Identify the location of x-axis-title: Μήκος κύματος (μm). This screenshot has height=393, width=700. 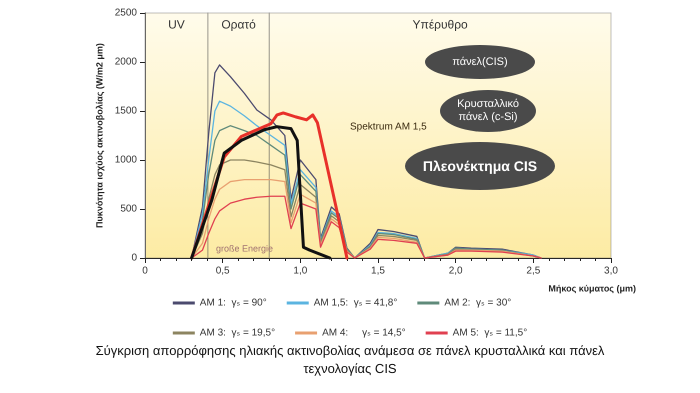
(592, 289).